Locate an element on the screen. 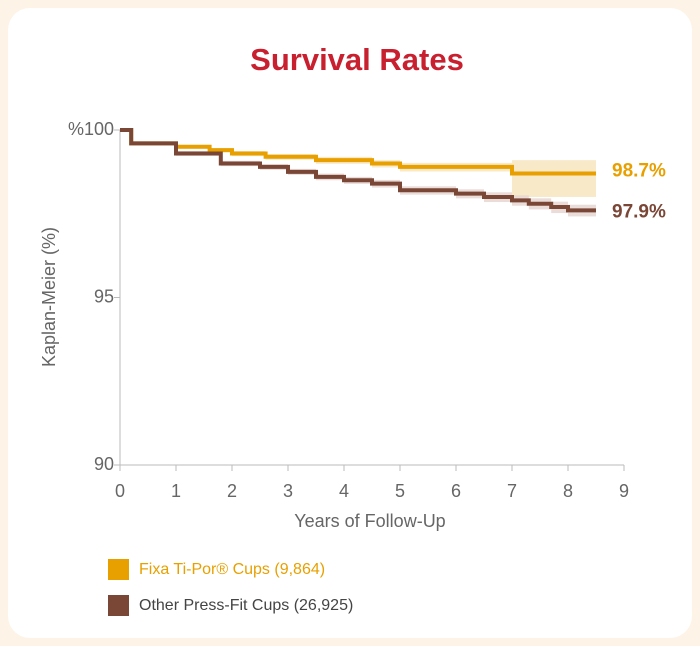  x-axis-label: Years of Follow-Up is located at coordinates (369, 521).